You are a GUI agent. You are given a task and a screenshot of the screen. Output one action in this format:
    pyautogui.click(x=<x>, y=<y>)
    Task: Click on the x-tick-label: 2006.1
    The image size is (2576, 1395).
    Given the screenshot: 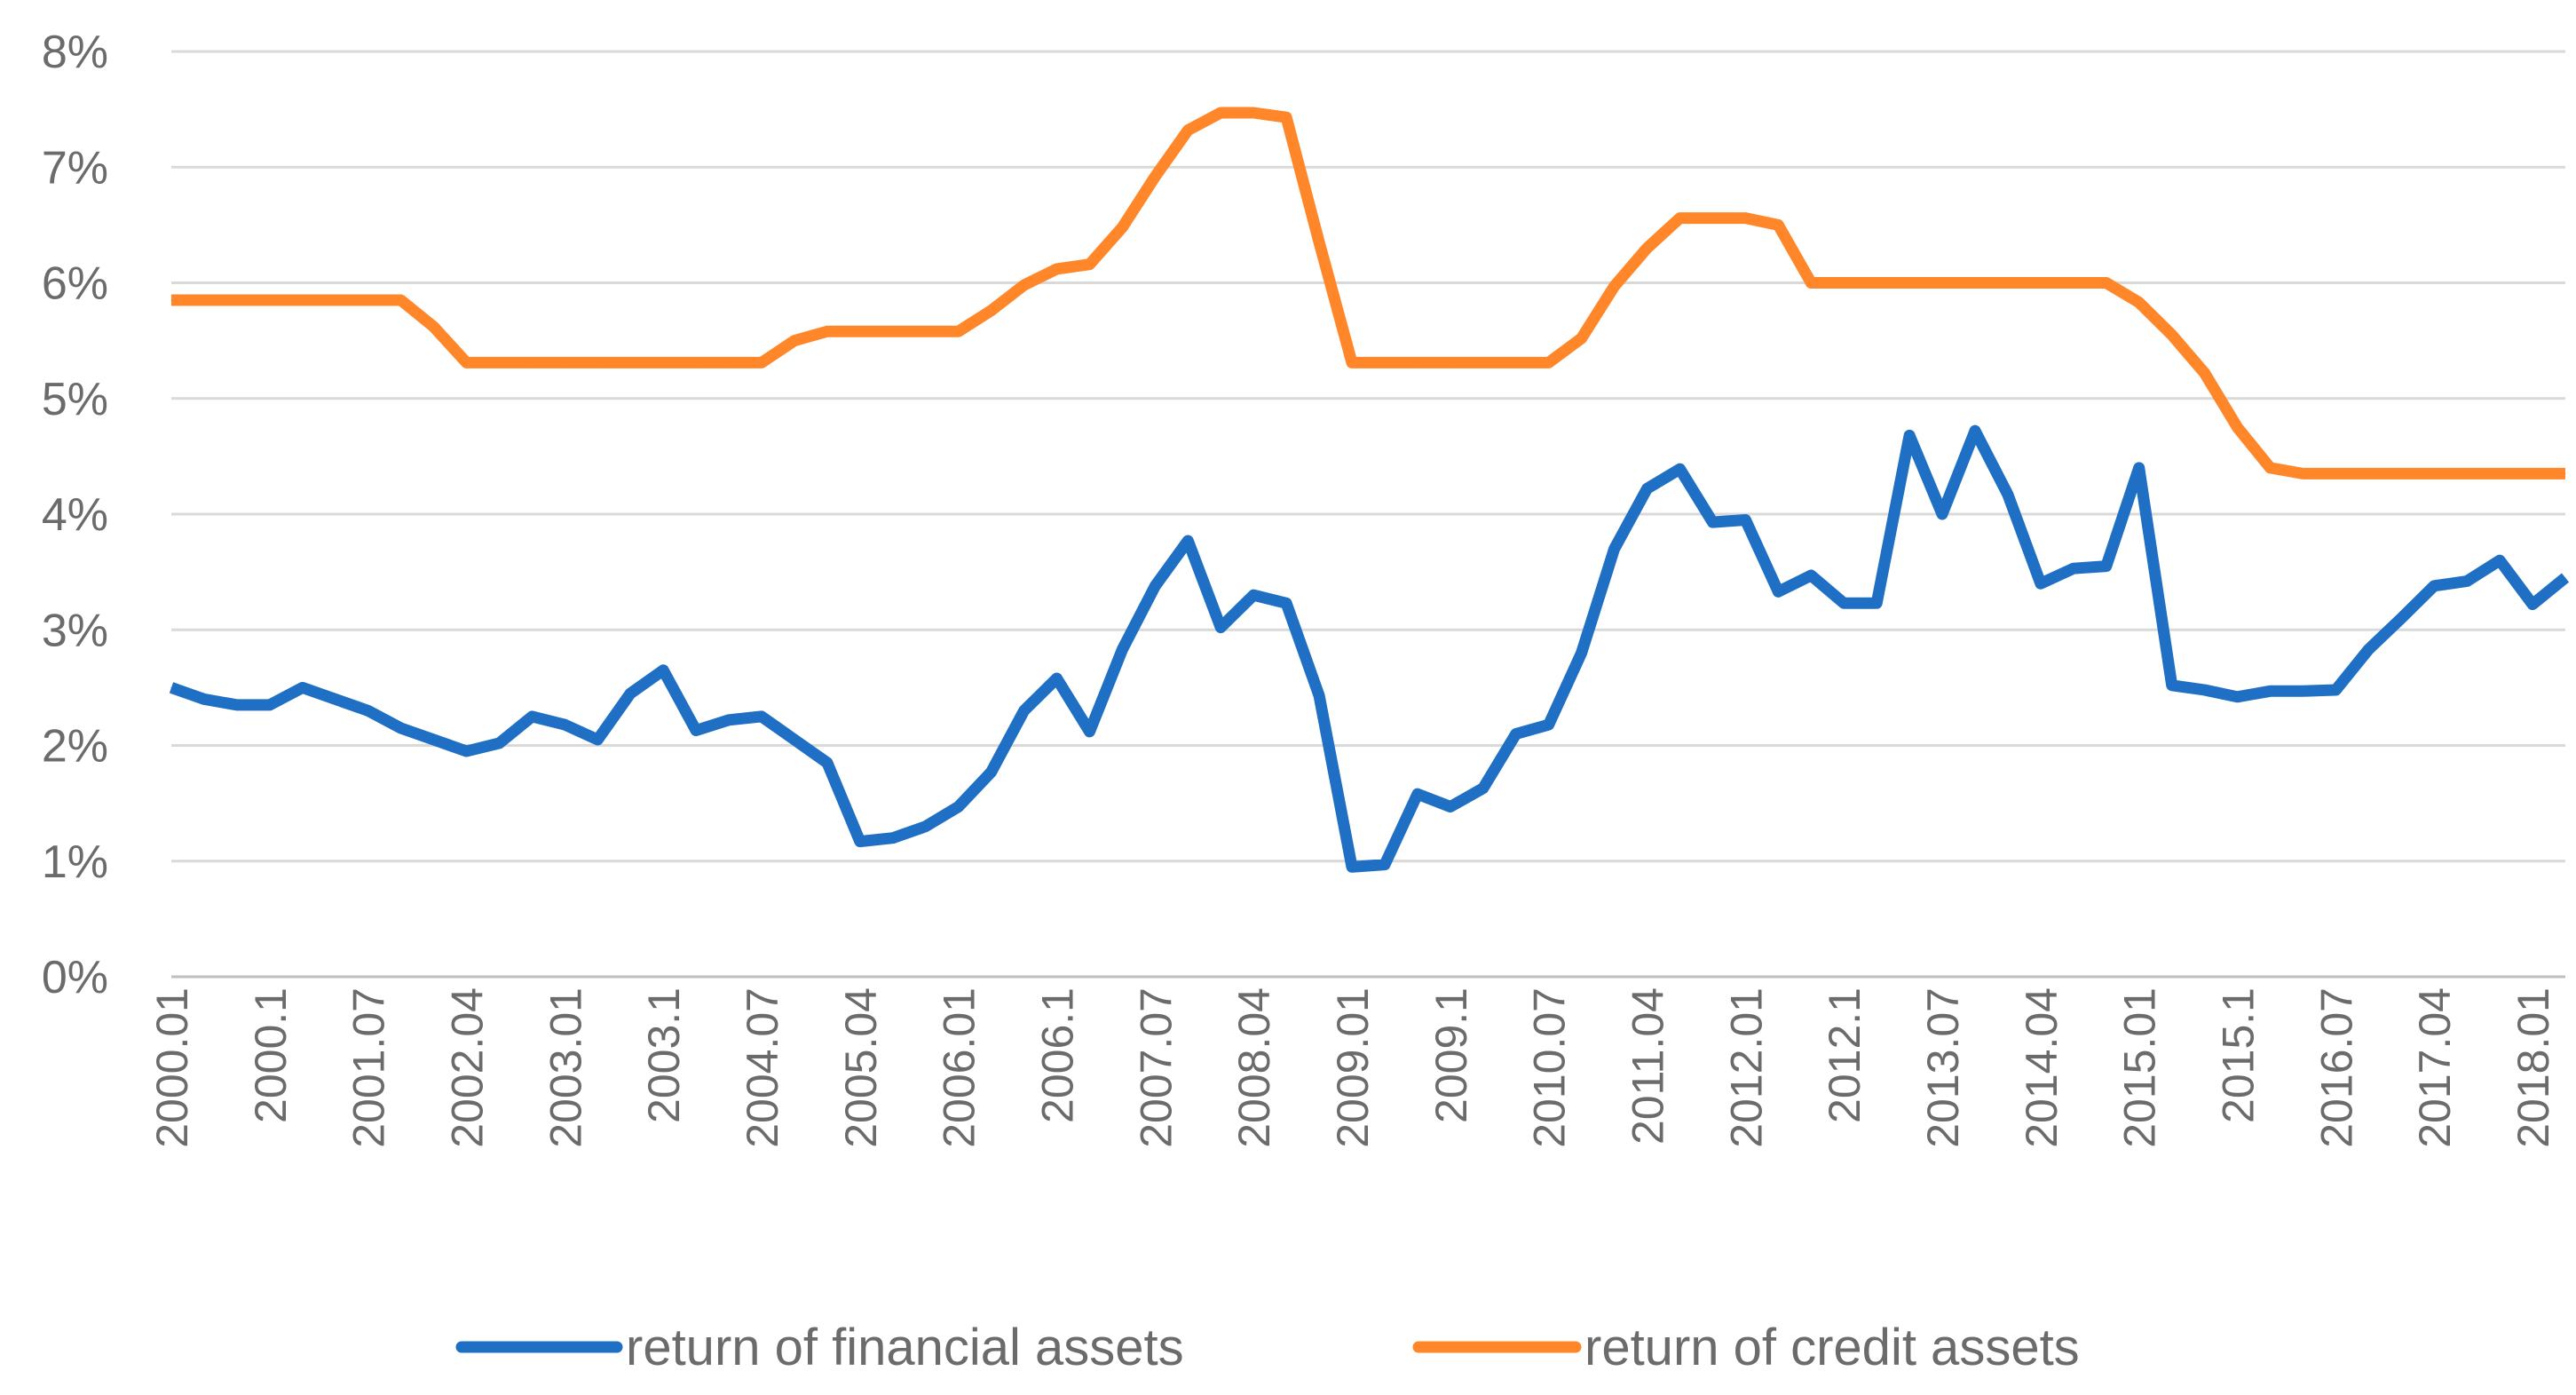 What is the action you would take?
    pyautogui.click(x=1058, y=1055)
    